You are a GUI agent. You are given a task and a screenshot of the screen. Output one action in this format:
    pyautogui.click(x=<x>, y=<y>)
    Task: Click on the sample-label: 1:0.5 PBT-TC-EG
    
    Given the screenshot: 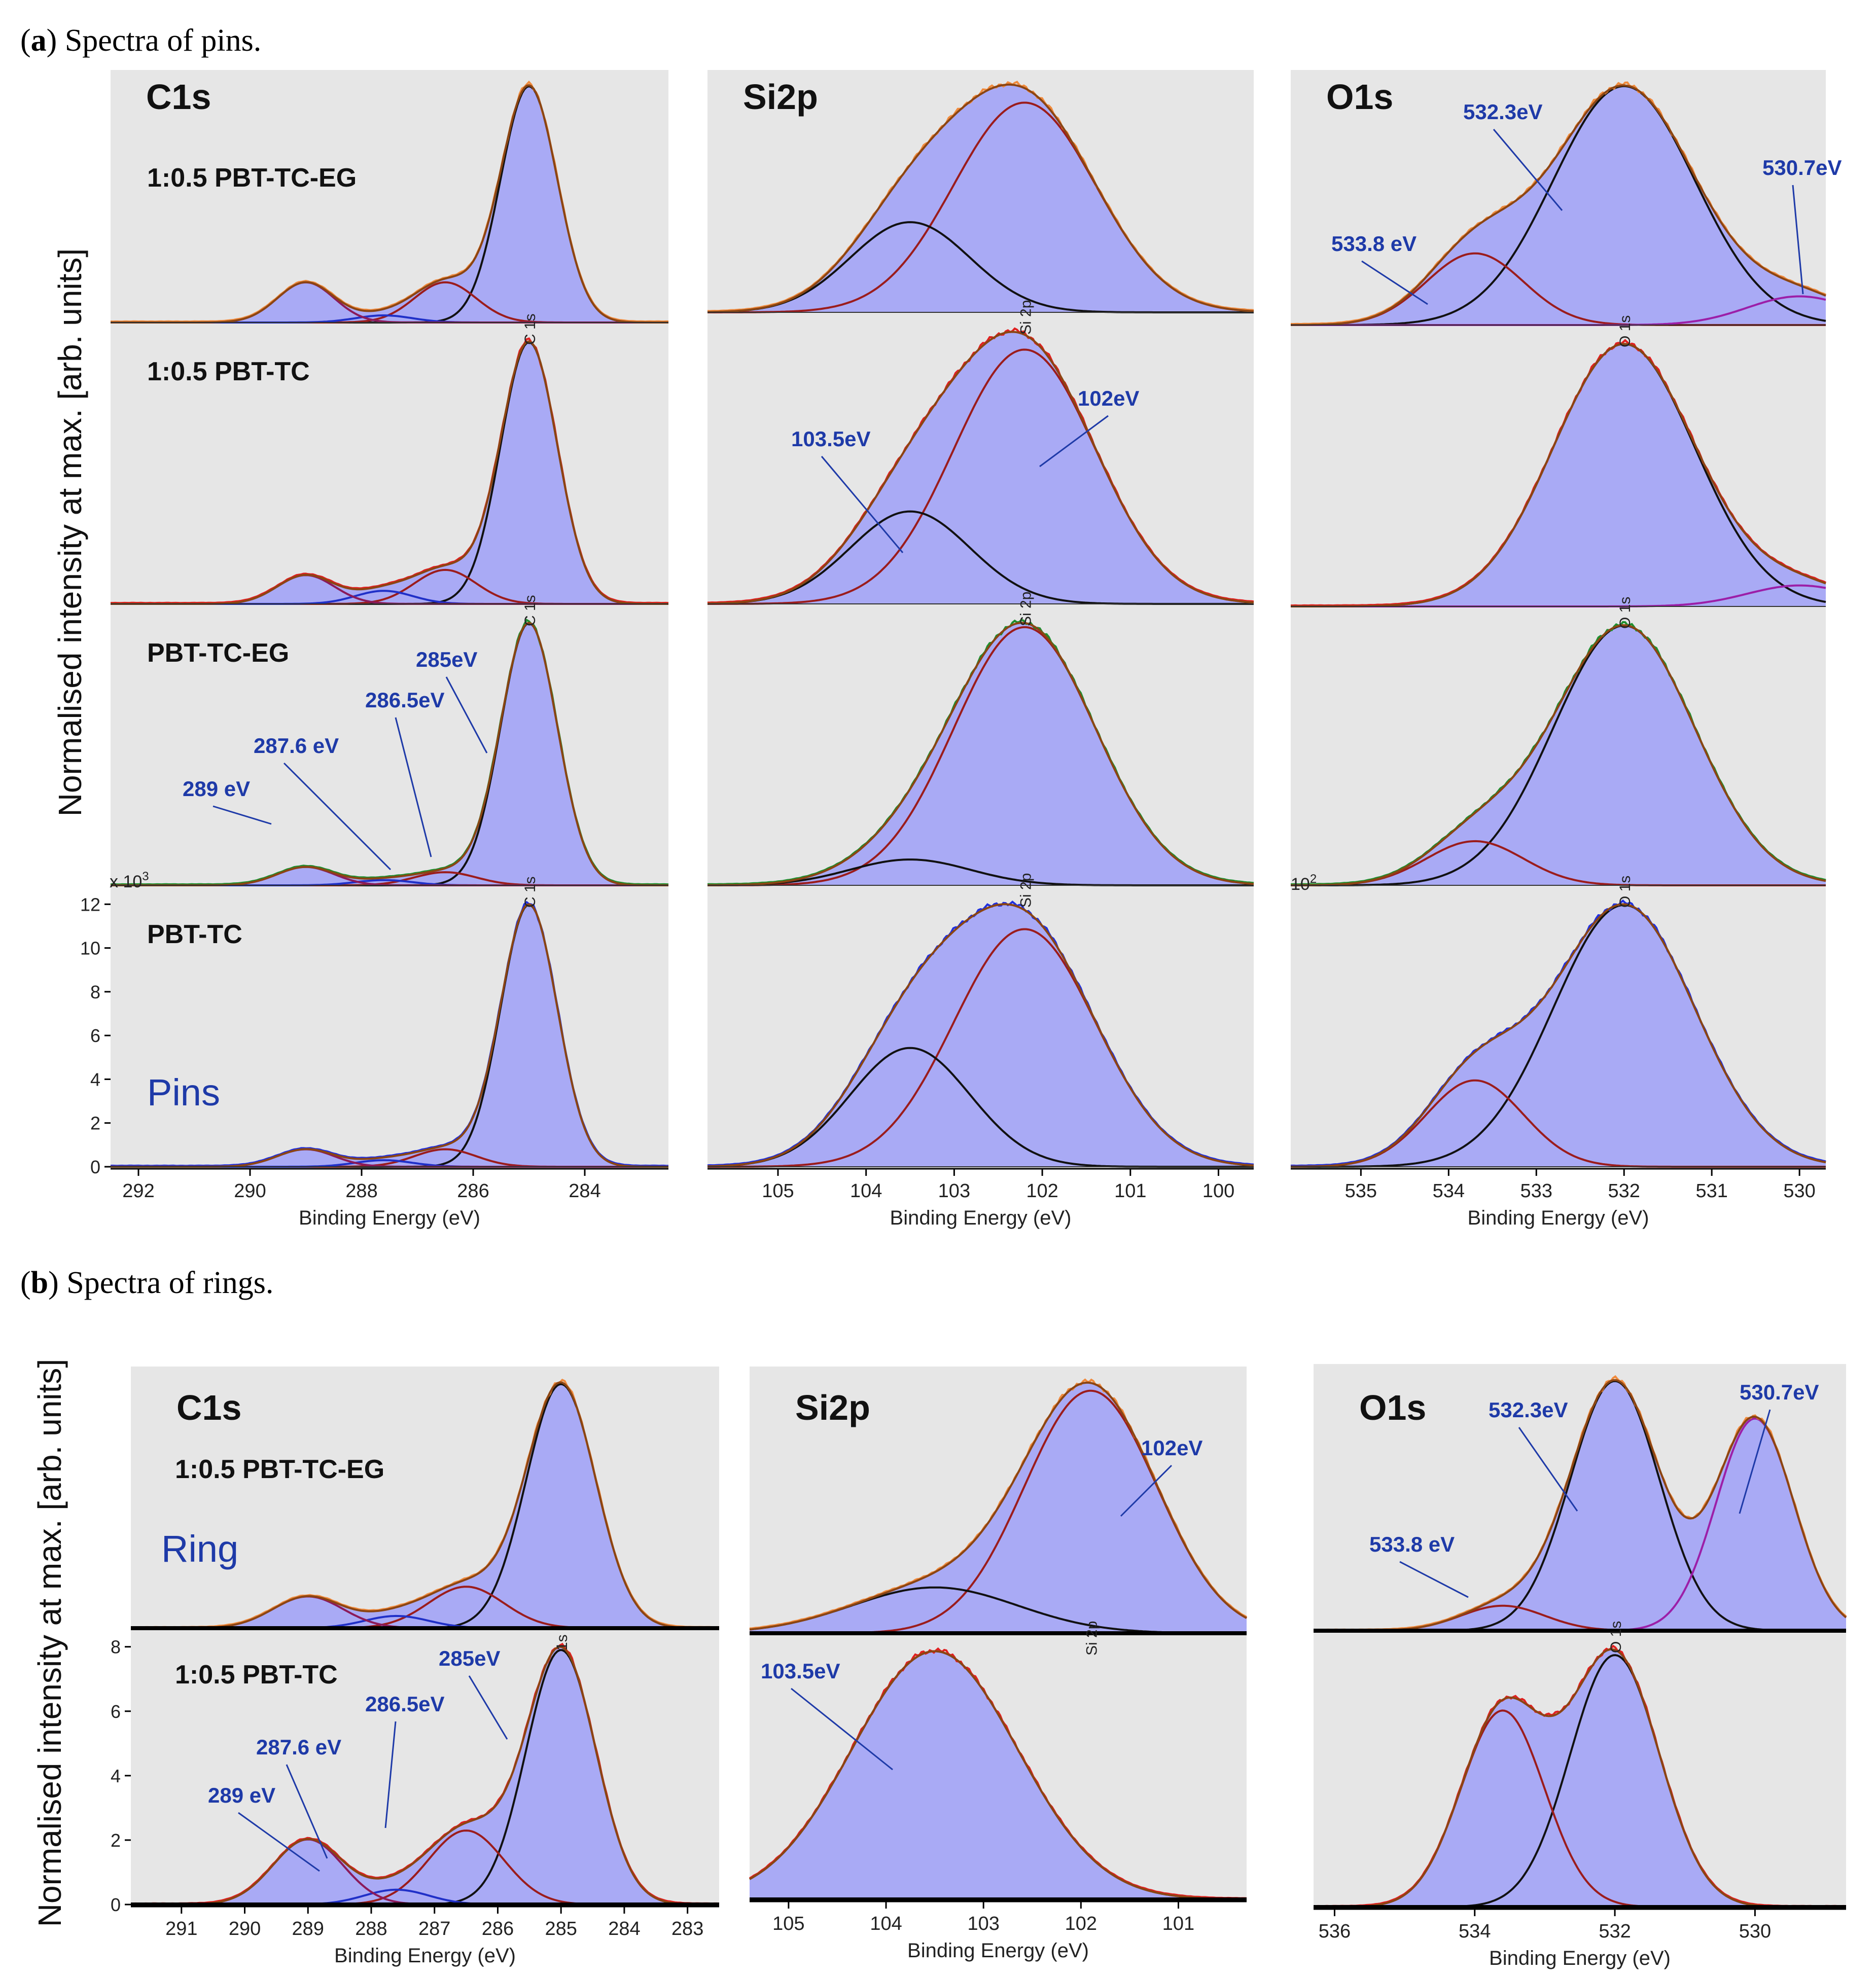 What is the action you would take?
    pyautogui.click(x=252, y=178)
    